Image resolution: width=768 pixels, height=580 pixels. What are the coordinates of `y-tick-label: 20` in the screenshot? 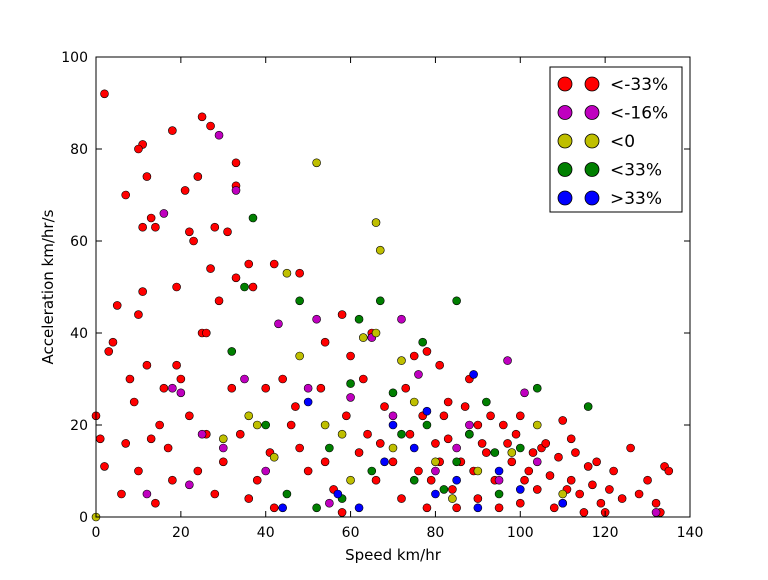 It's located at (79, 426).